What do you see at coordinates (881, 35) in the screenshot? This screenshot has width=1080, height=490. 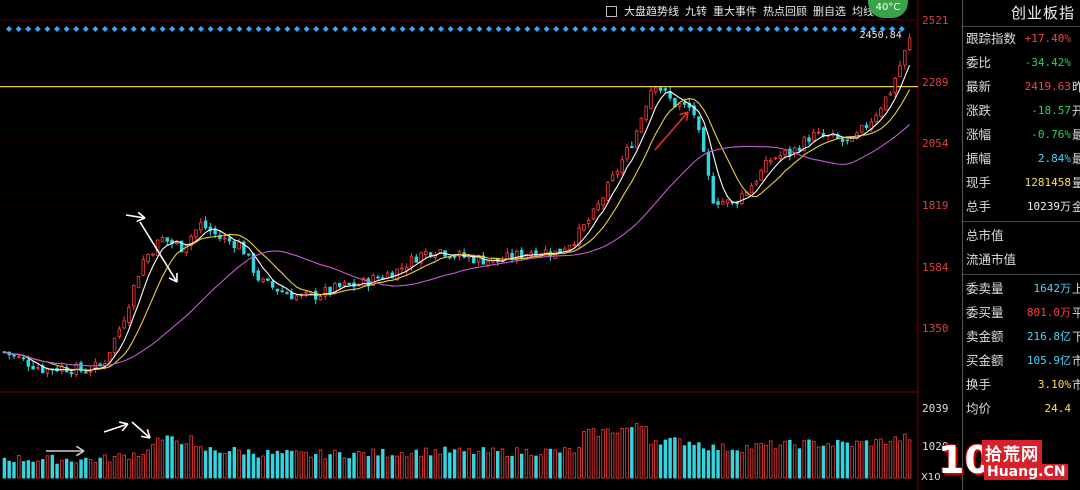 I see `high-price-marker: 2450.84` at bounding box center [881, 35].